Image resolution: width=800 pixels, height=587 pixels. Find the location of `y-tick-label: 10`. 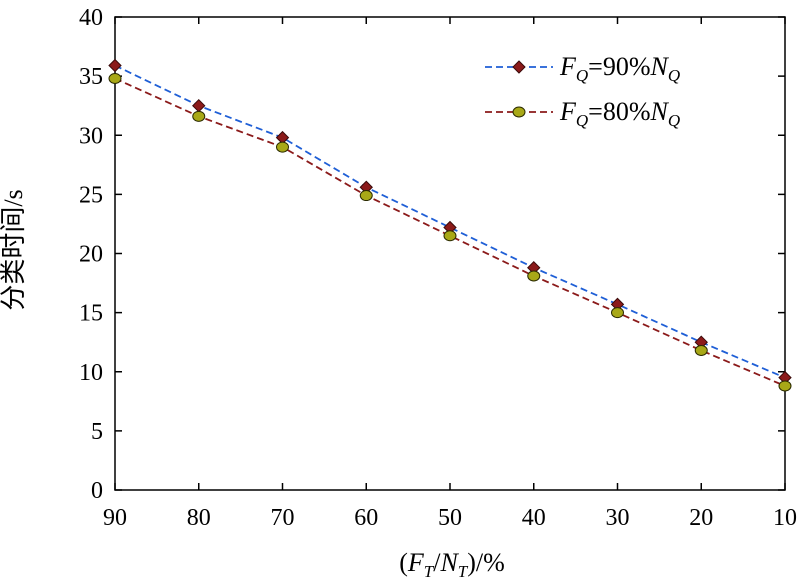

y-tick-label: 10 is located at coordinates (91, 373).